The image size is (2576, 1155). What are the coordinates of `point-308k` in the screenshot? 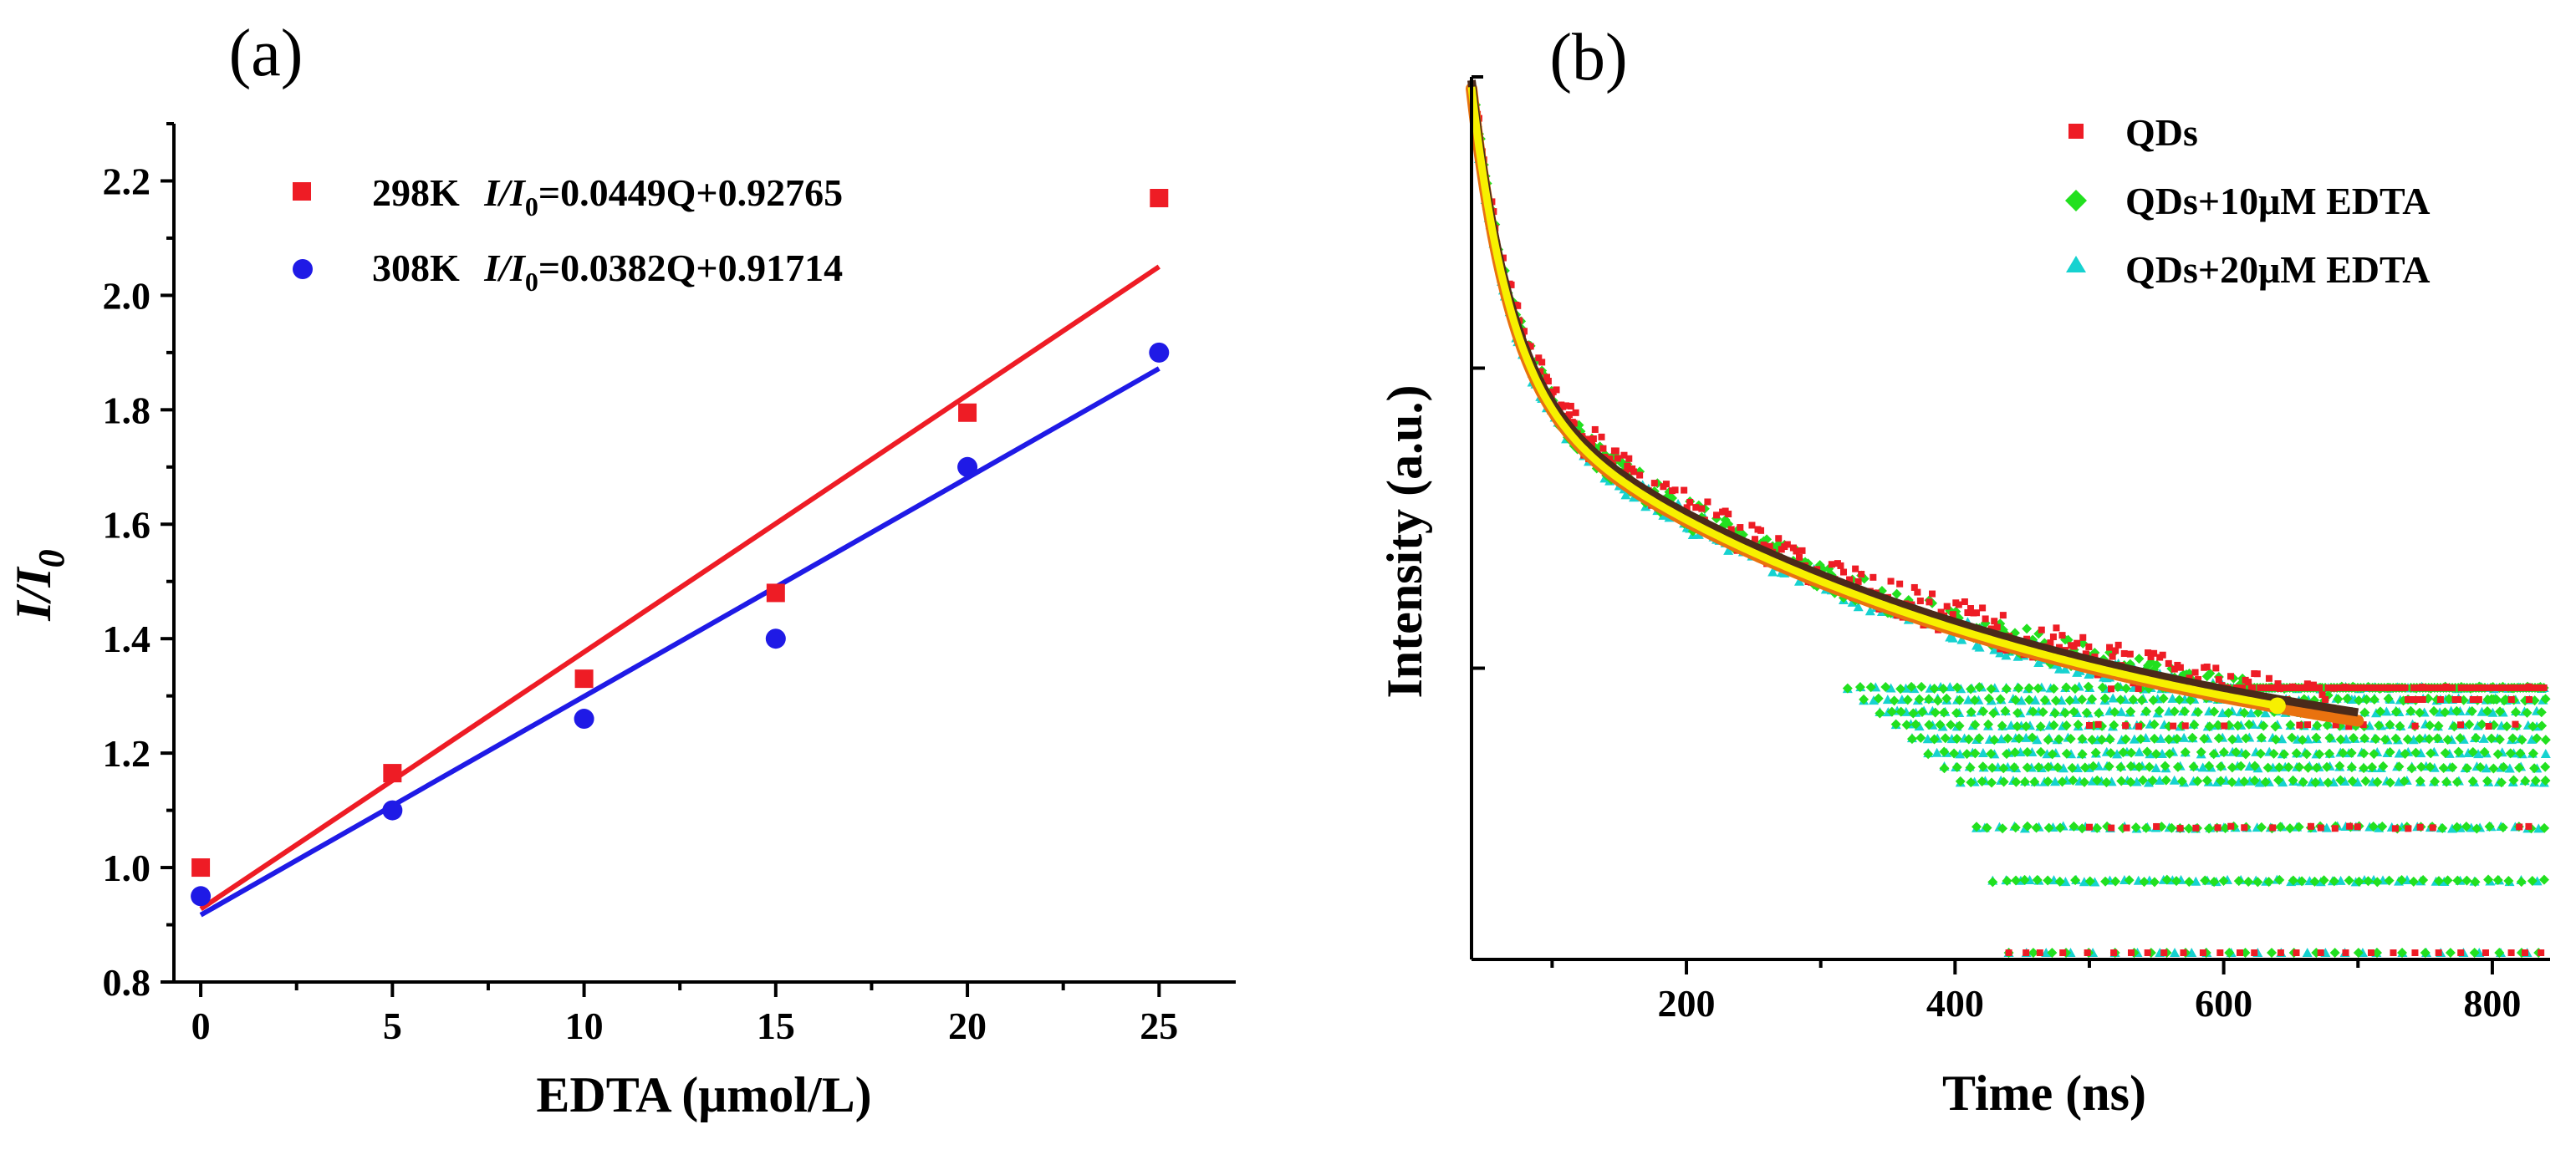 It's located at (201, 896).